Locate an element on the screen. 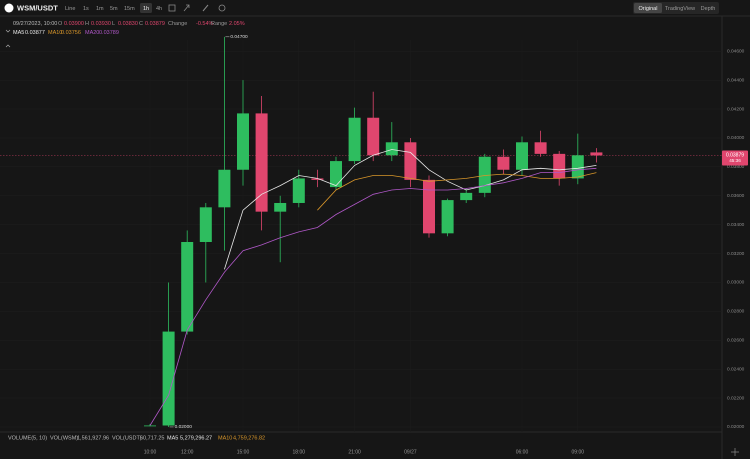  info-key: C is located at coordinates (141, 24).